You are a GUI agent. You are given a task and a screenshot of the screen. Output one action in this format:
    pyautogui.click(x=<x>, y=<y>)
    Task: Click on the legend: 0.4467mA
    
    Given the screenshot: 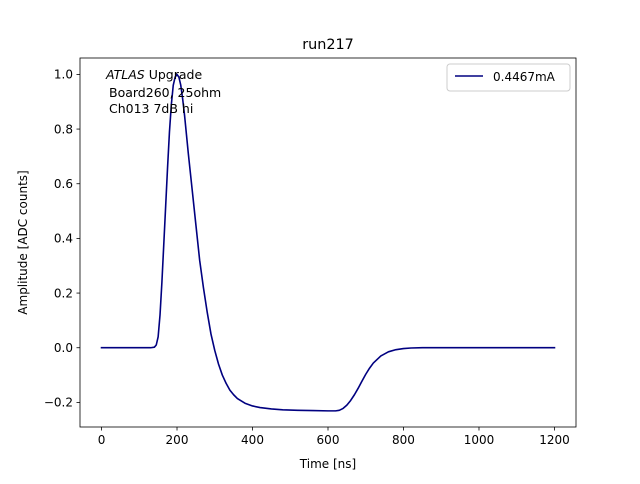 What is the action you would take?
    pyautogui.click(x=508, y=77)
    